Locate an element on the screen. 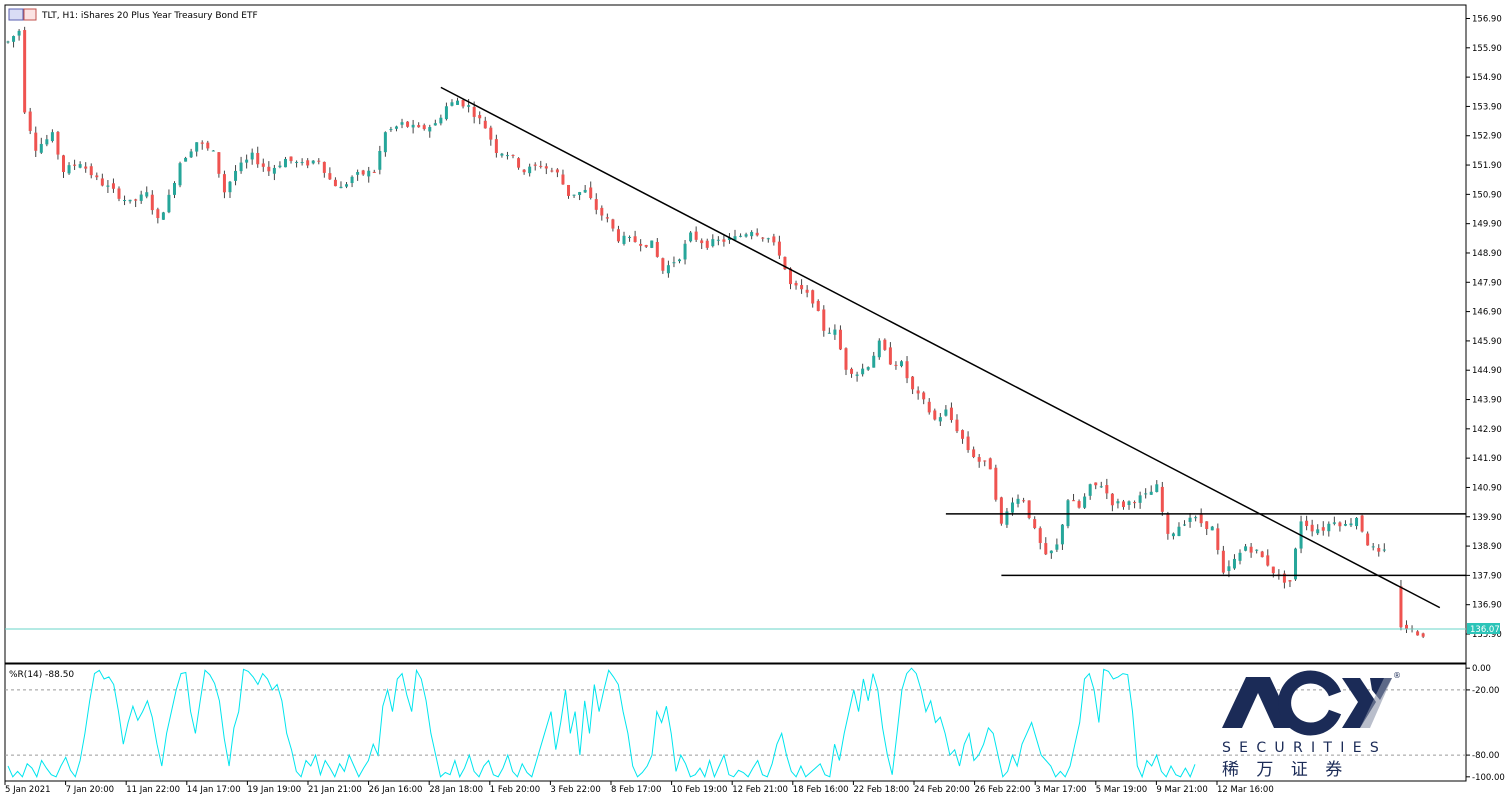 This screenshot has height=808, width=1507. time-tick-label: 18 Feb 16:00 is located at coordinates (821, 790).